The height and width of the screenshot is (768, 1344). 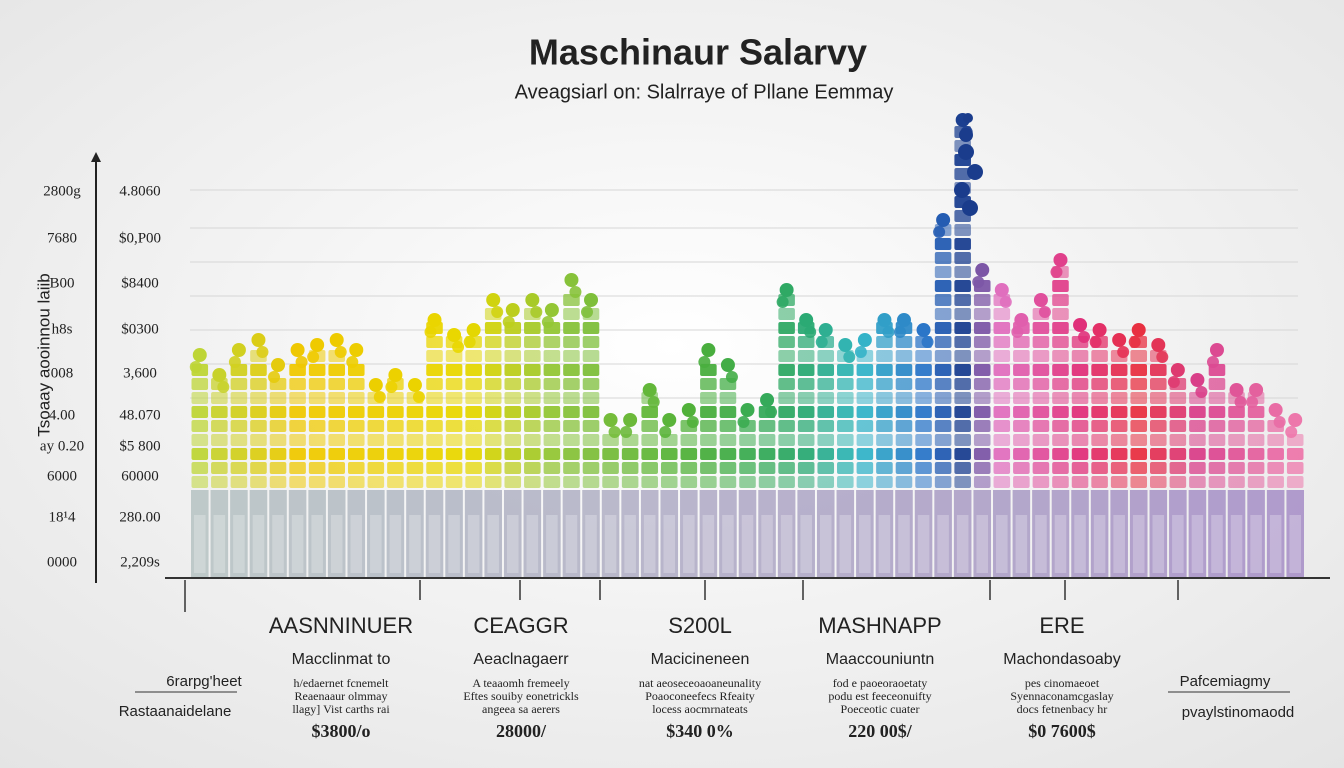 What do you see at coordinates (140, 283) in the screenshot?
I see `axis-label-right: $8400` at bounding box center [140, 283].